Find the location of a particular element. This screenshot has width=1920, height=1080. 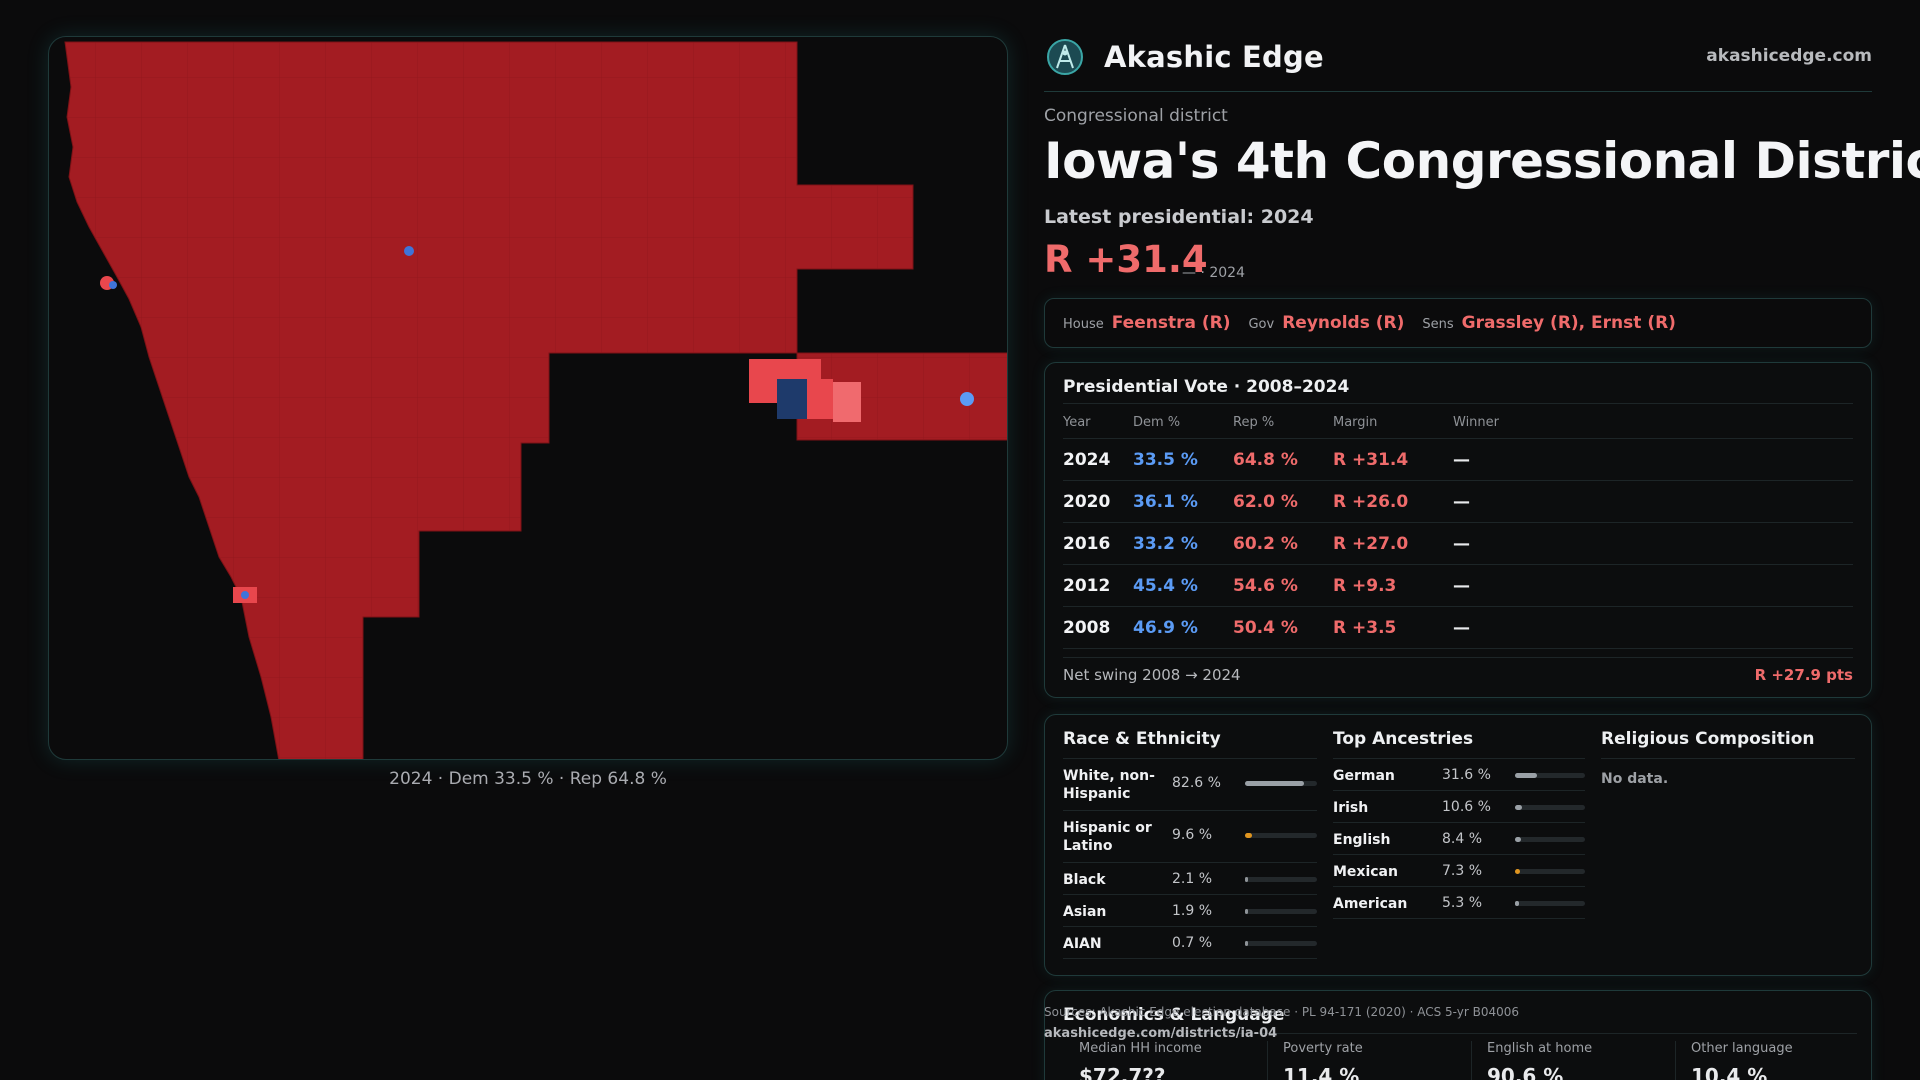

map-caption: 2024 · Dem 33.5 % · Rep 64.8 % is located at coordinates (528, 779).